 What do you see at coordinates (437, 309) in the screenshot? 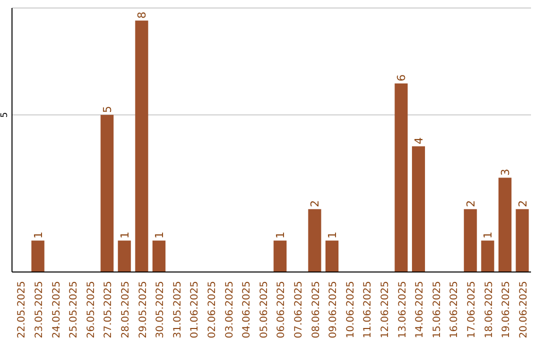
I see `x-tick-label: 15.06.2025` at bounding box center [437, 309].